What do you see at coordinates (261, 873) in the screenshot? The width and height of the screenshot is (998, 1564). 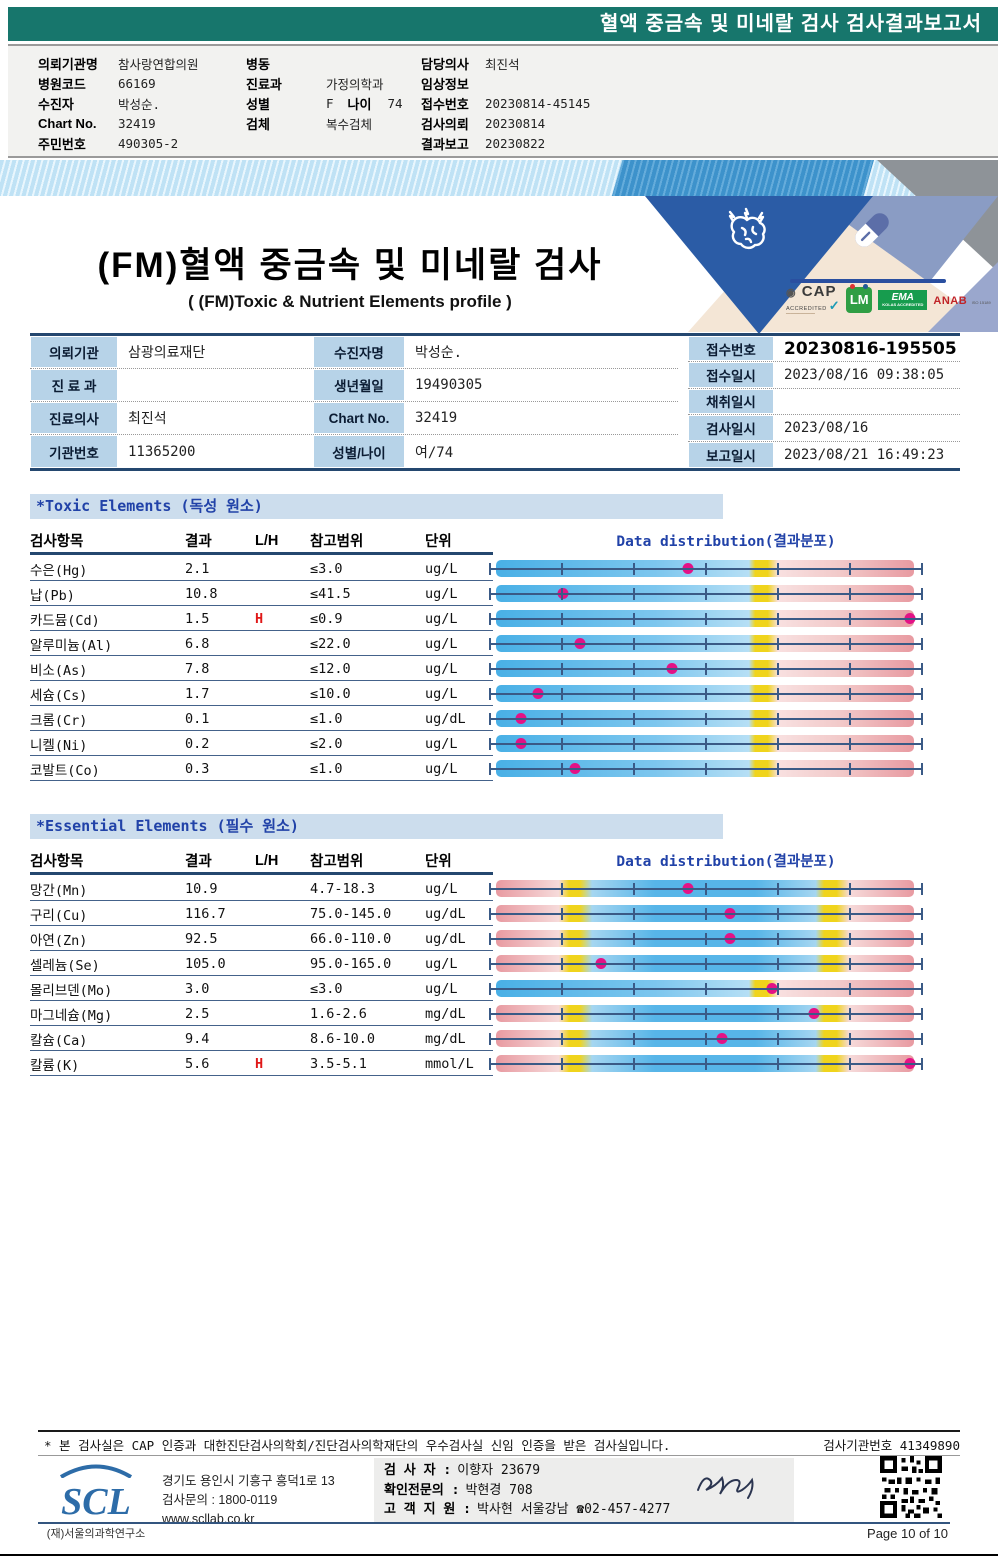 I see `essential-header-rule` at bounding box center [261, 873].